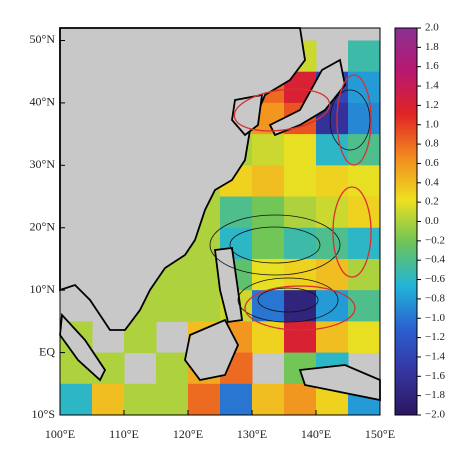  I want to click on colorbar-tick-label: 0.2, so click(432, 202).